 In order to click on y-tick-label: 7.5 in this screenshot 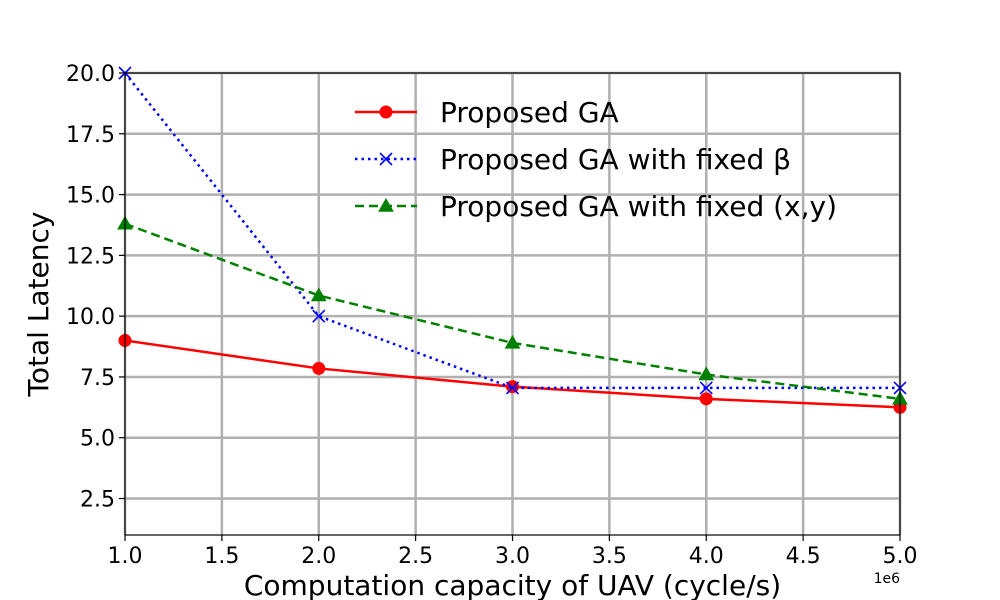, I will do `click(97, 378)`.